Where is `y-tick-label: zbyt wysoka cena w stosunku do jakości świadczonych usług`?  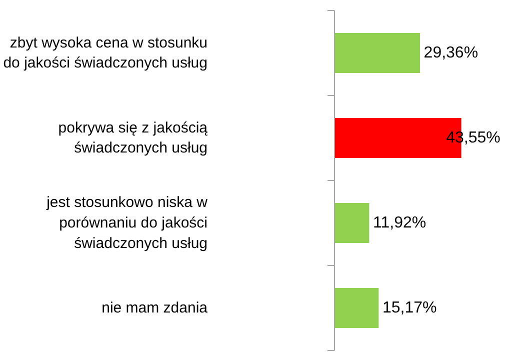 y-tick-label: zbyt wysoka cena w stosunku do jakości świadczonych usług is located at coordinates (105, 53).